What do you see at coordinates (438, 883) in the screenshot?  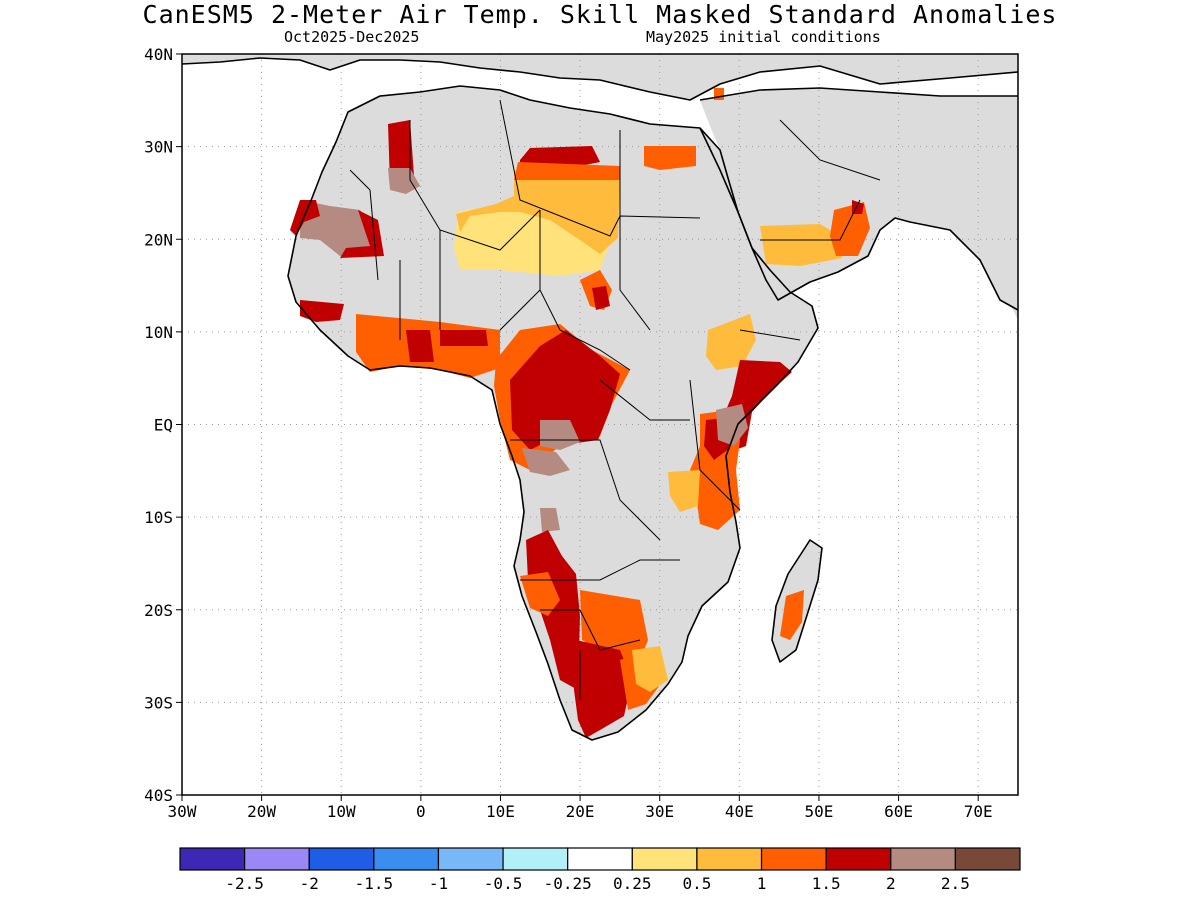 I see `colorbar-label: -1` at bounding box center [438, 883].